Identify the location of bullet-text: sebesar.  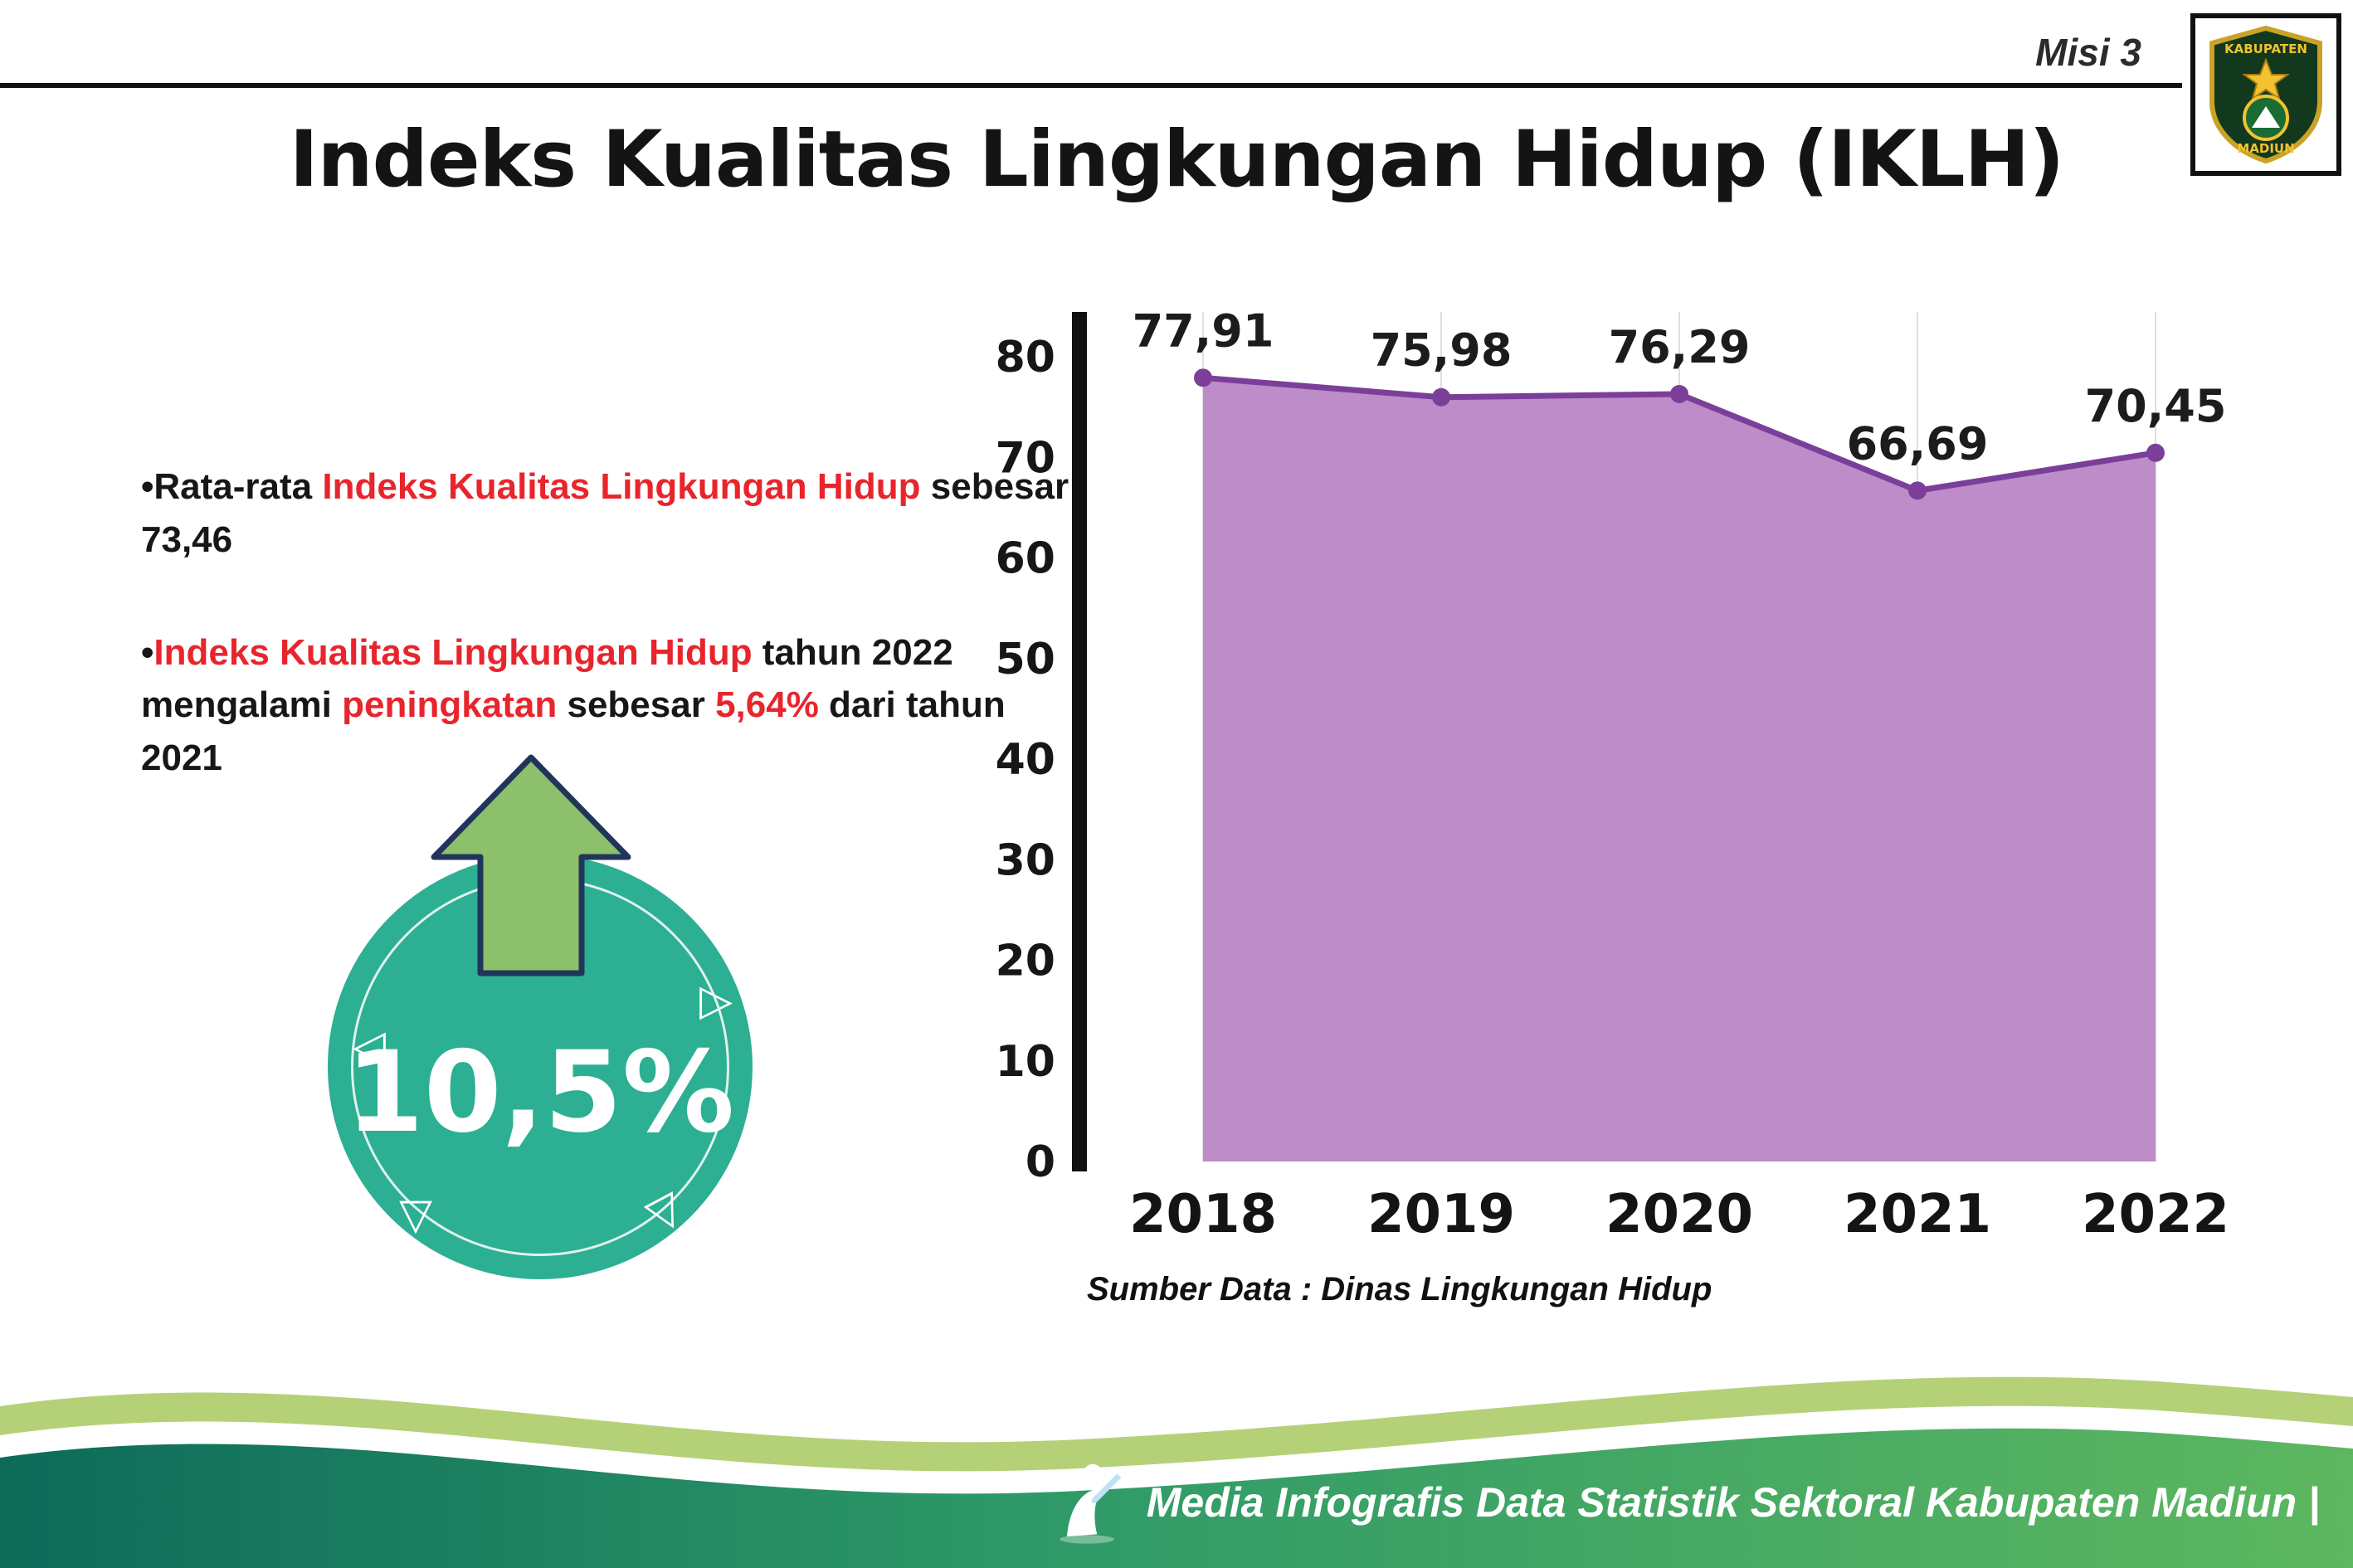
(636, 705).